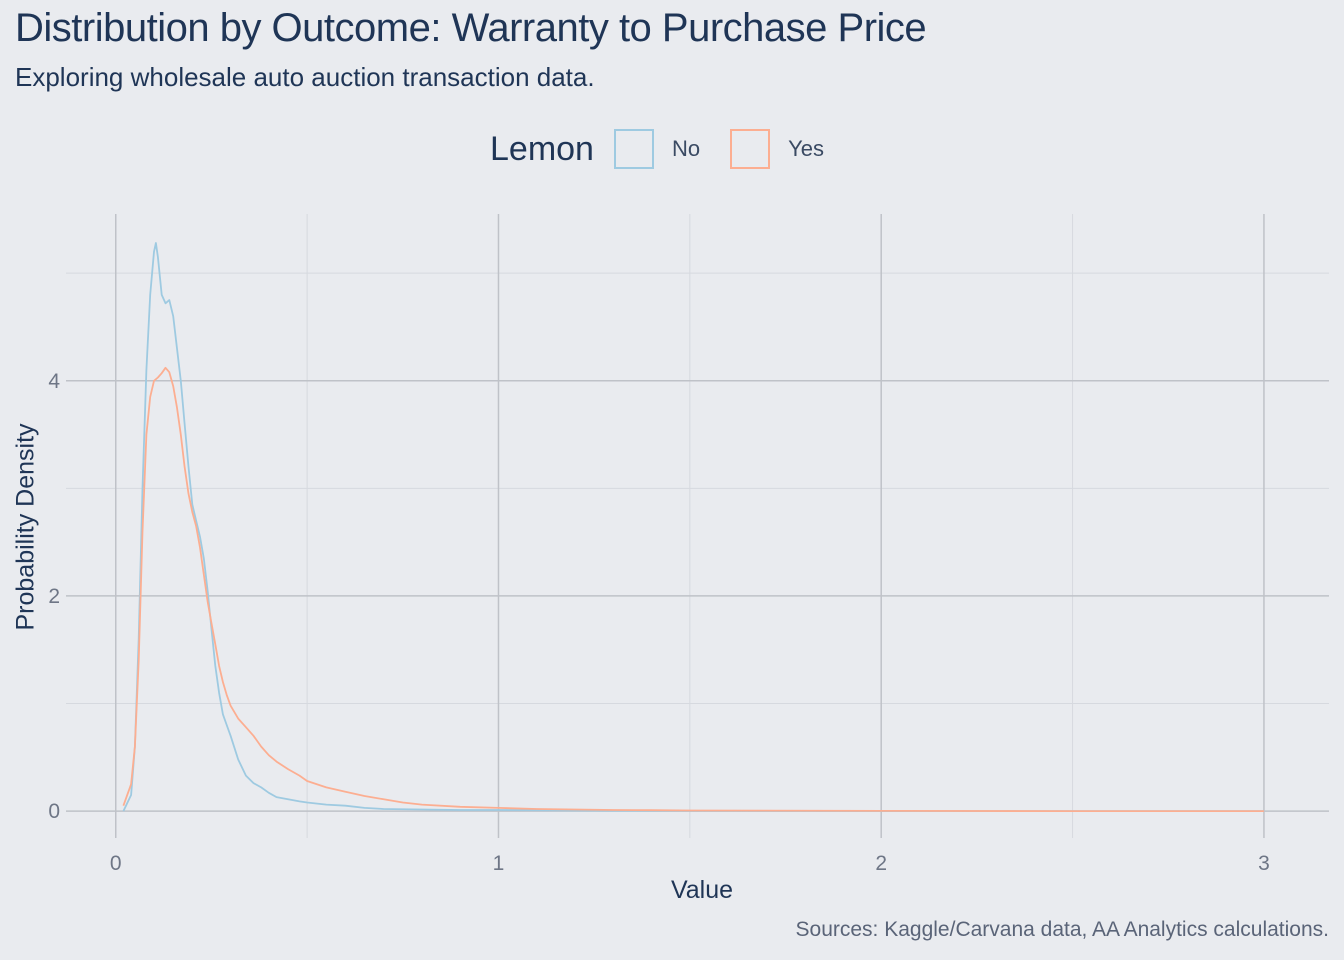 The height and width of the screenshot is (960, 1344). I want to click on legend-label-yes: Yes, so click(806, 148).